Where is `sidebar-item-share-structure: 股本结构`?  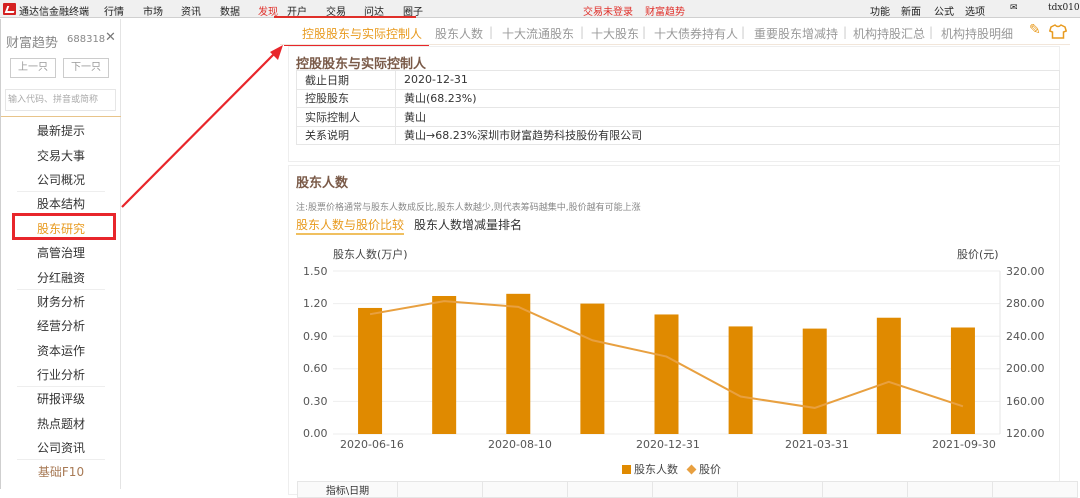 sidebar-item-share-structure: 股本结构 is located at coordinates (60, 204).